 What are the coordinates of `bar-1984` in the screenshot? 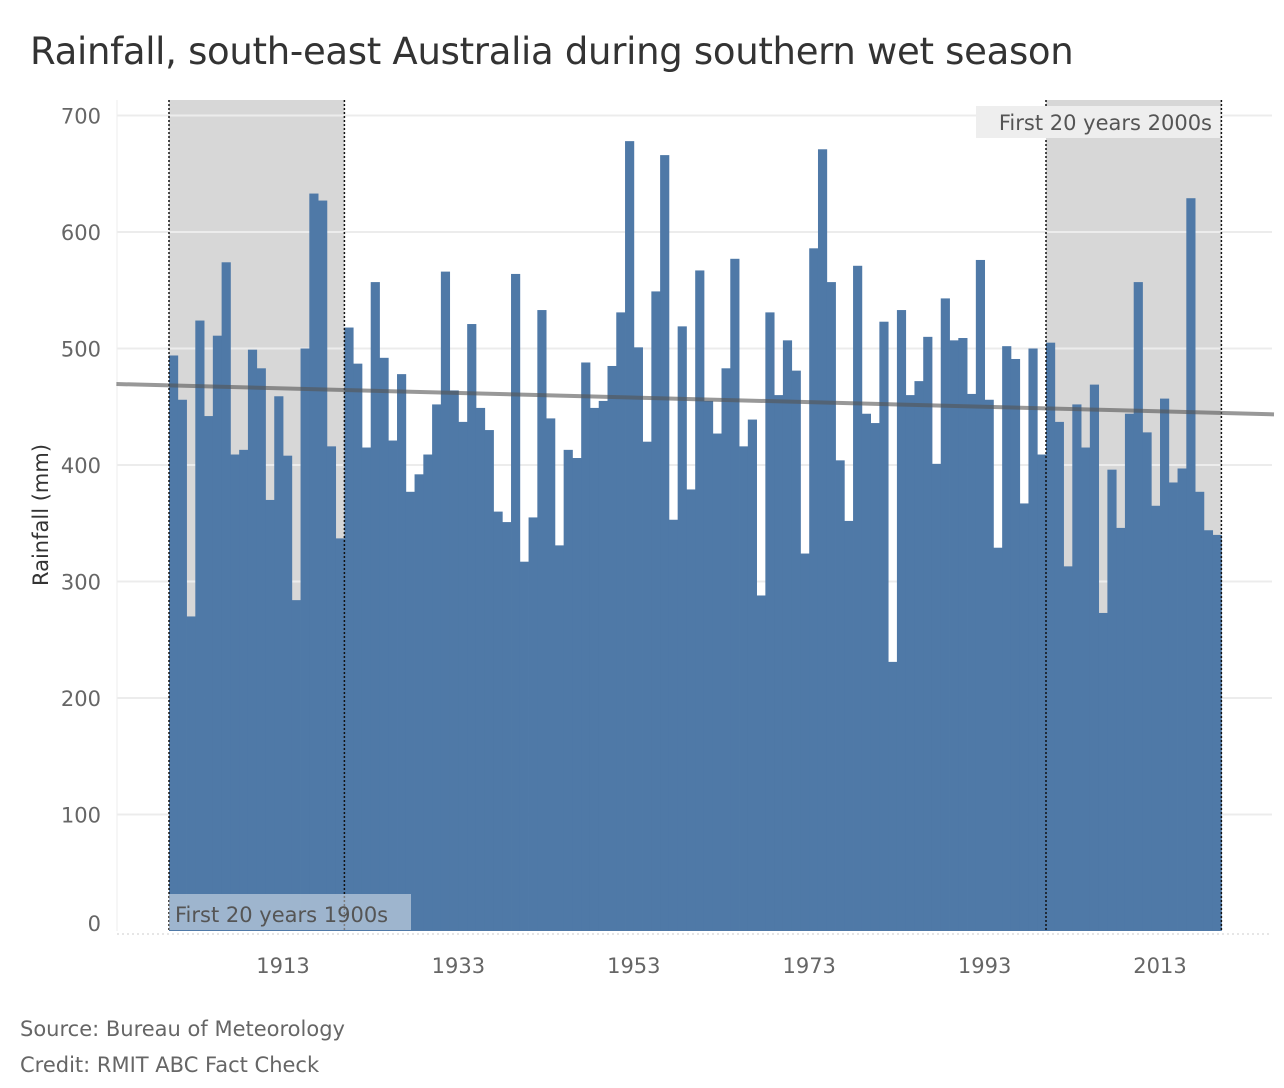 It's located at (910, 663).